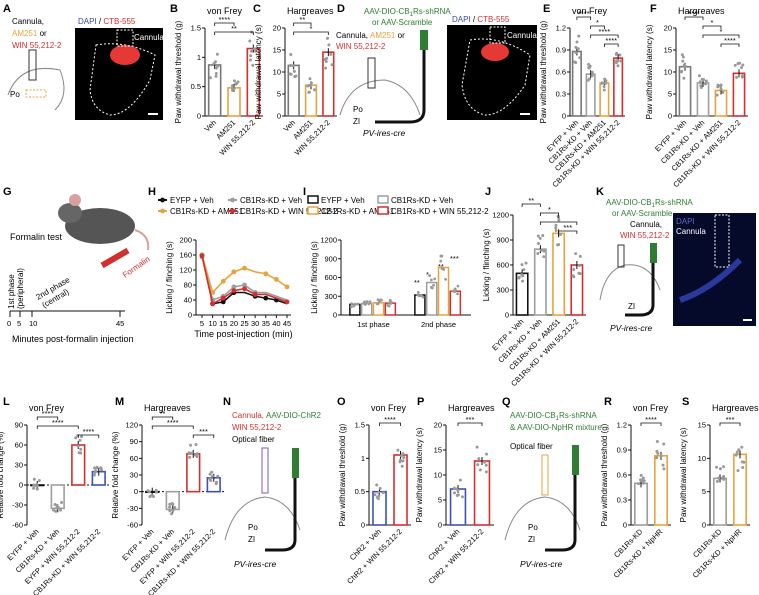  What do you see at coordinates (100, 21) in the screenshot?
I see `a-slash: /` at bounding box center [100, 21].